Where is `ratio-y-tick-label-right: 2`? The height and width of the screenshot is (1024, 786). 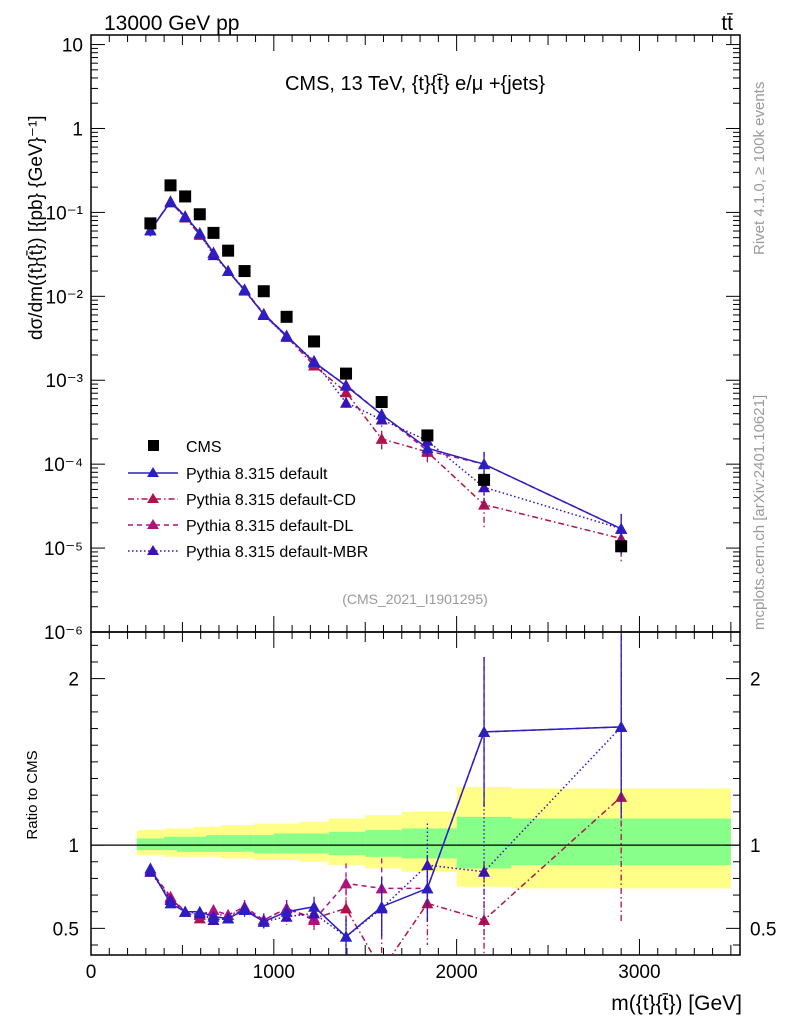 ratio-y-tick-label-right: 2 is located at coordinates (755, 680).